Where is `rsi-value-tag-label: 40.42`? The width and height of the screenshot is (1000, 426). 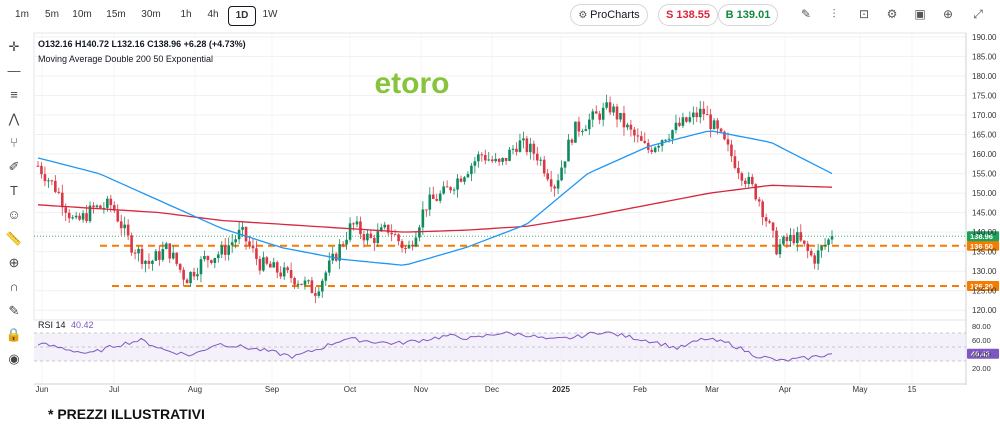
rsi-value-tag-label: 40.42 is located at coordinates (980, 354).